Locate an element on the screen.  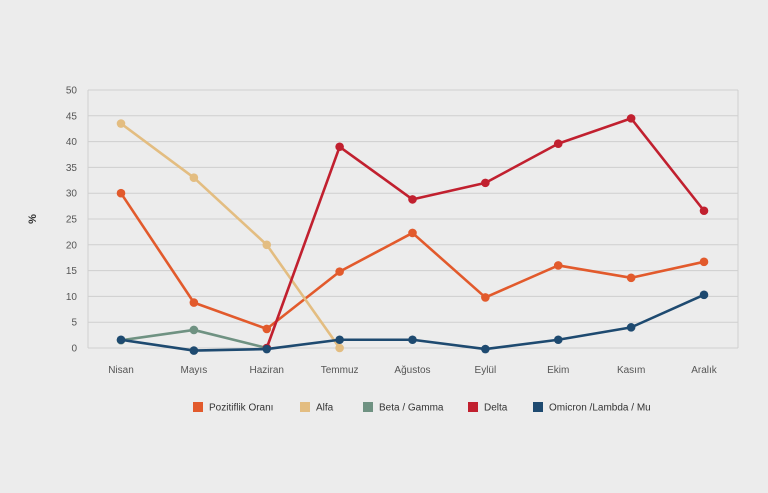
x-tick-label: Mayıs is located at coordinates (194, 370).